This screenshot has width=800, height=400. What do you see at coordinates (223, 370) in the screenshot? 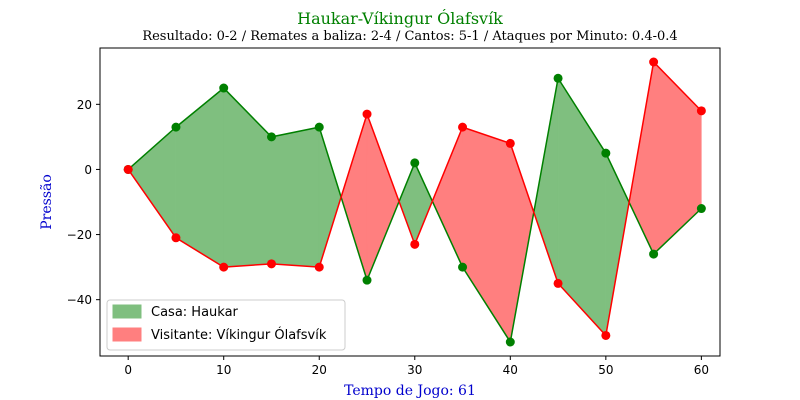
I see `x-tick-label: 10` at bounding box center [223, 370].